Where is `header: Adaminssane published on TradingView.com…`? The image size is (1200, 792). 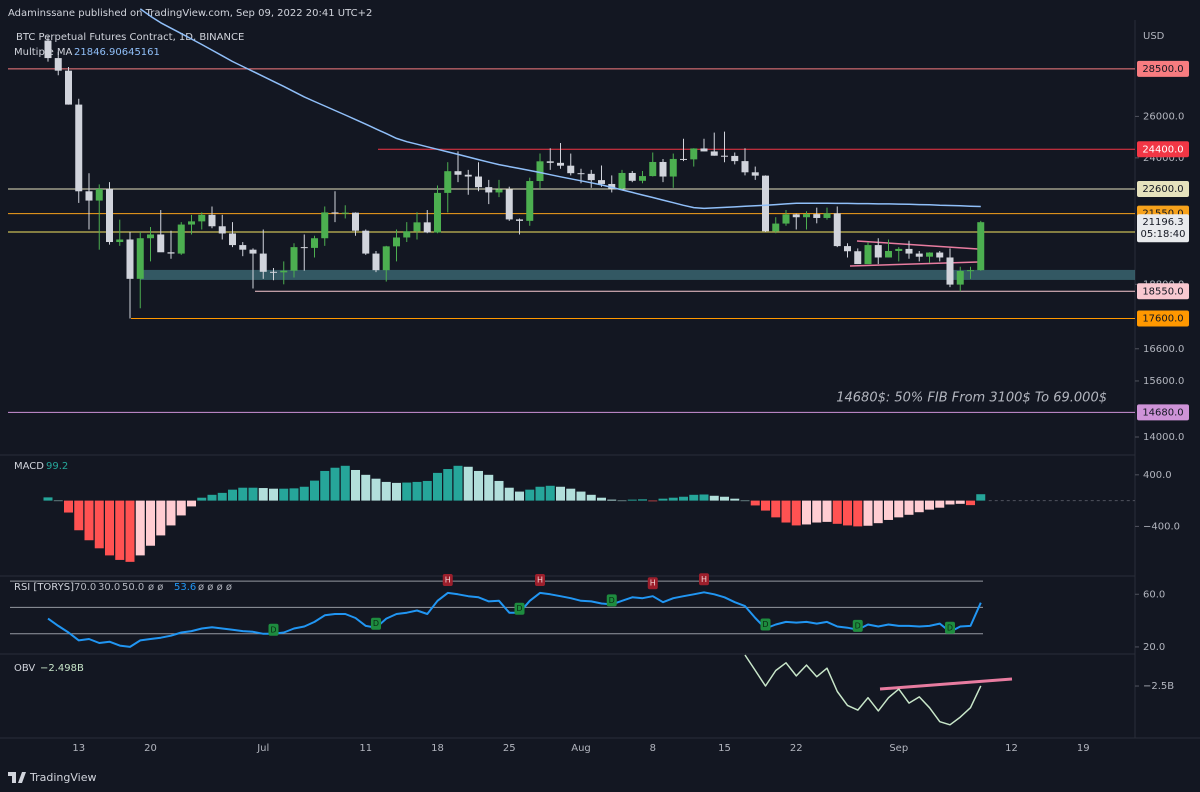
header: Adaminssane published on TradingView.com… is located at coordinates (190, 13).